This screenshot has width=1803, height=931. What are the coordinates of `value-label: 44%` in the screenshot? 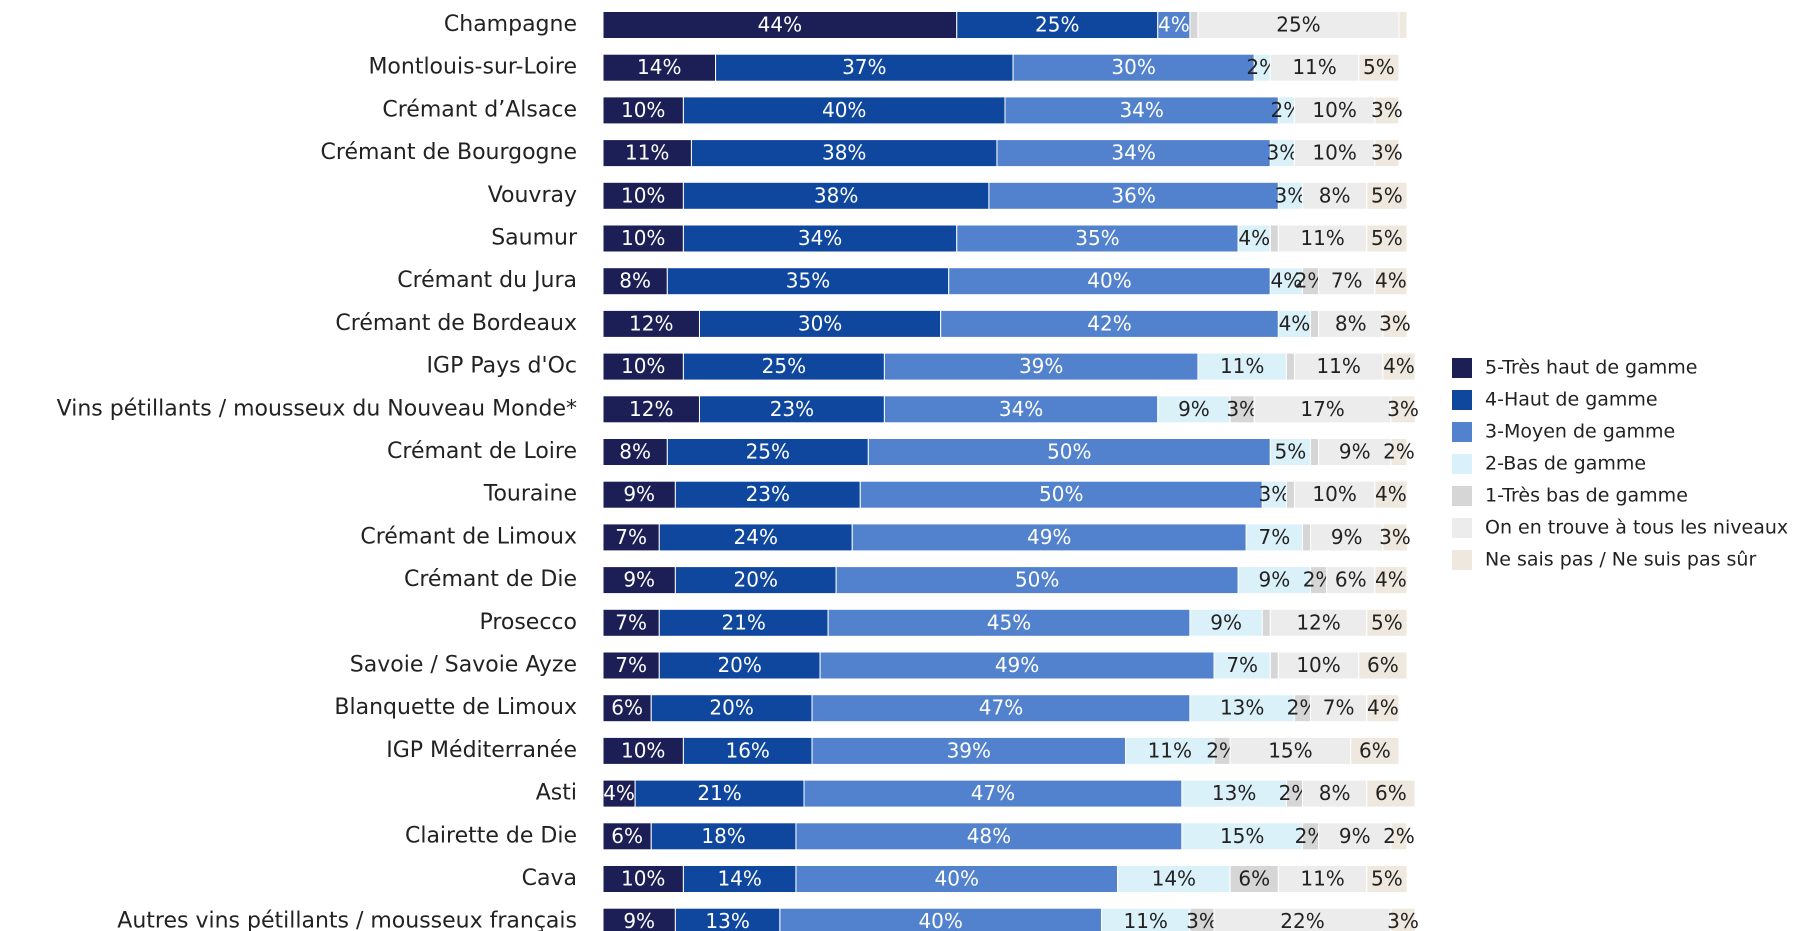 It's located at (780, 25).